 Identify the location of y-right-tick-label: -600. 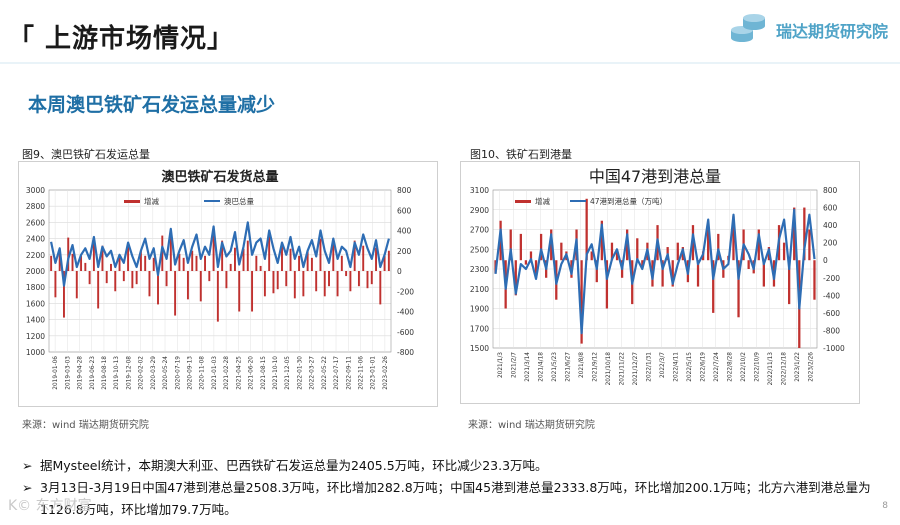
(405, 332).